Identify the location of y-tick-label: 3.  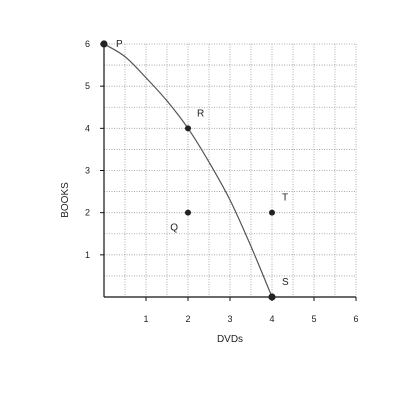
(87, 171).